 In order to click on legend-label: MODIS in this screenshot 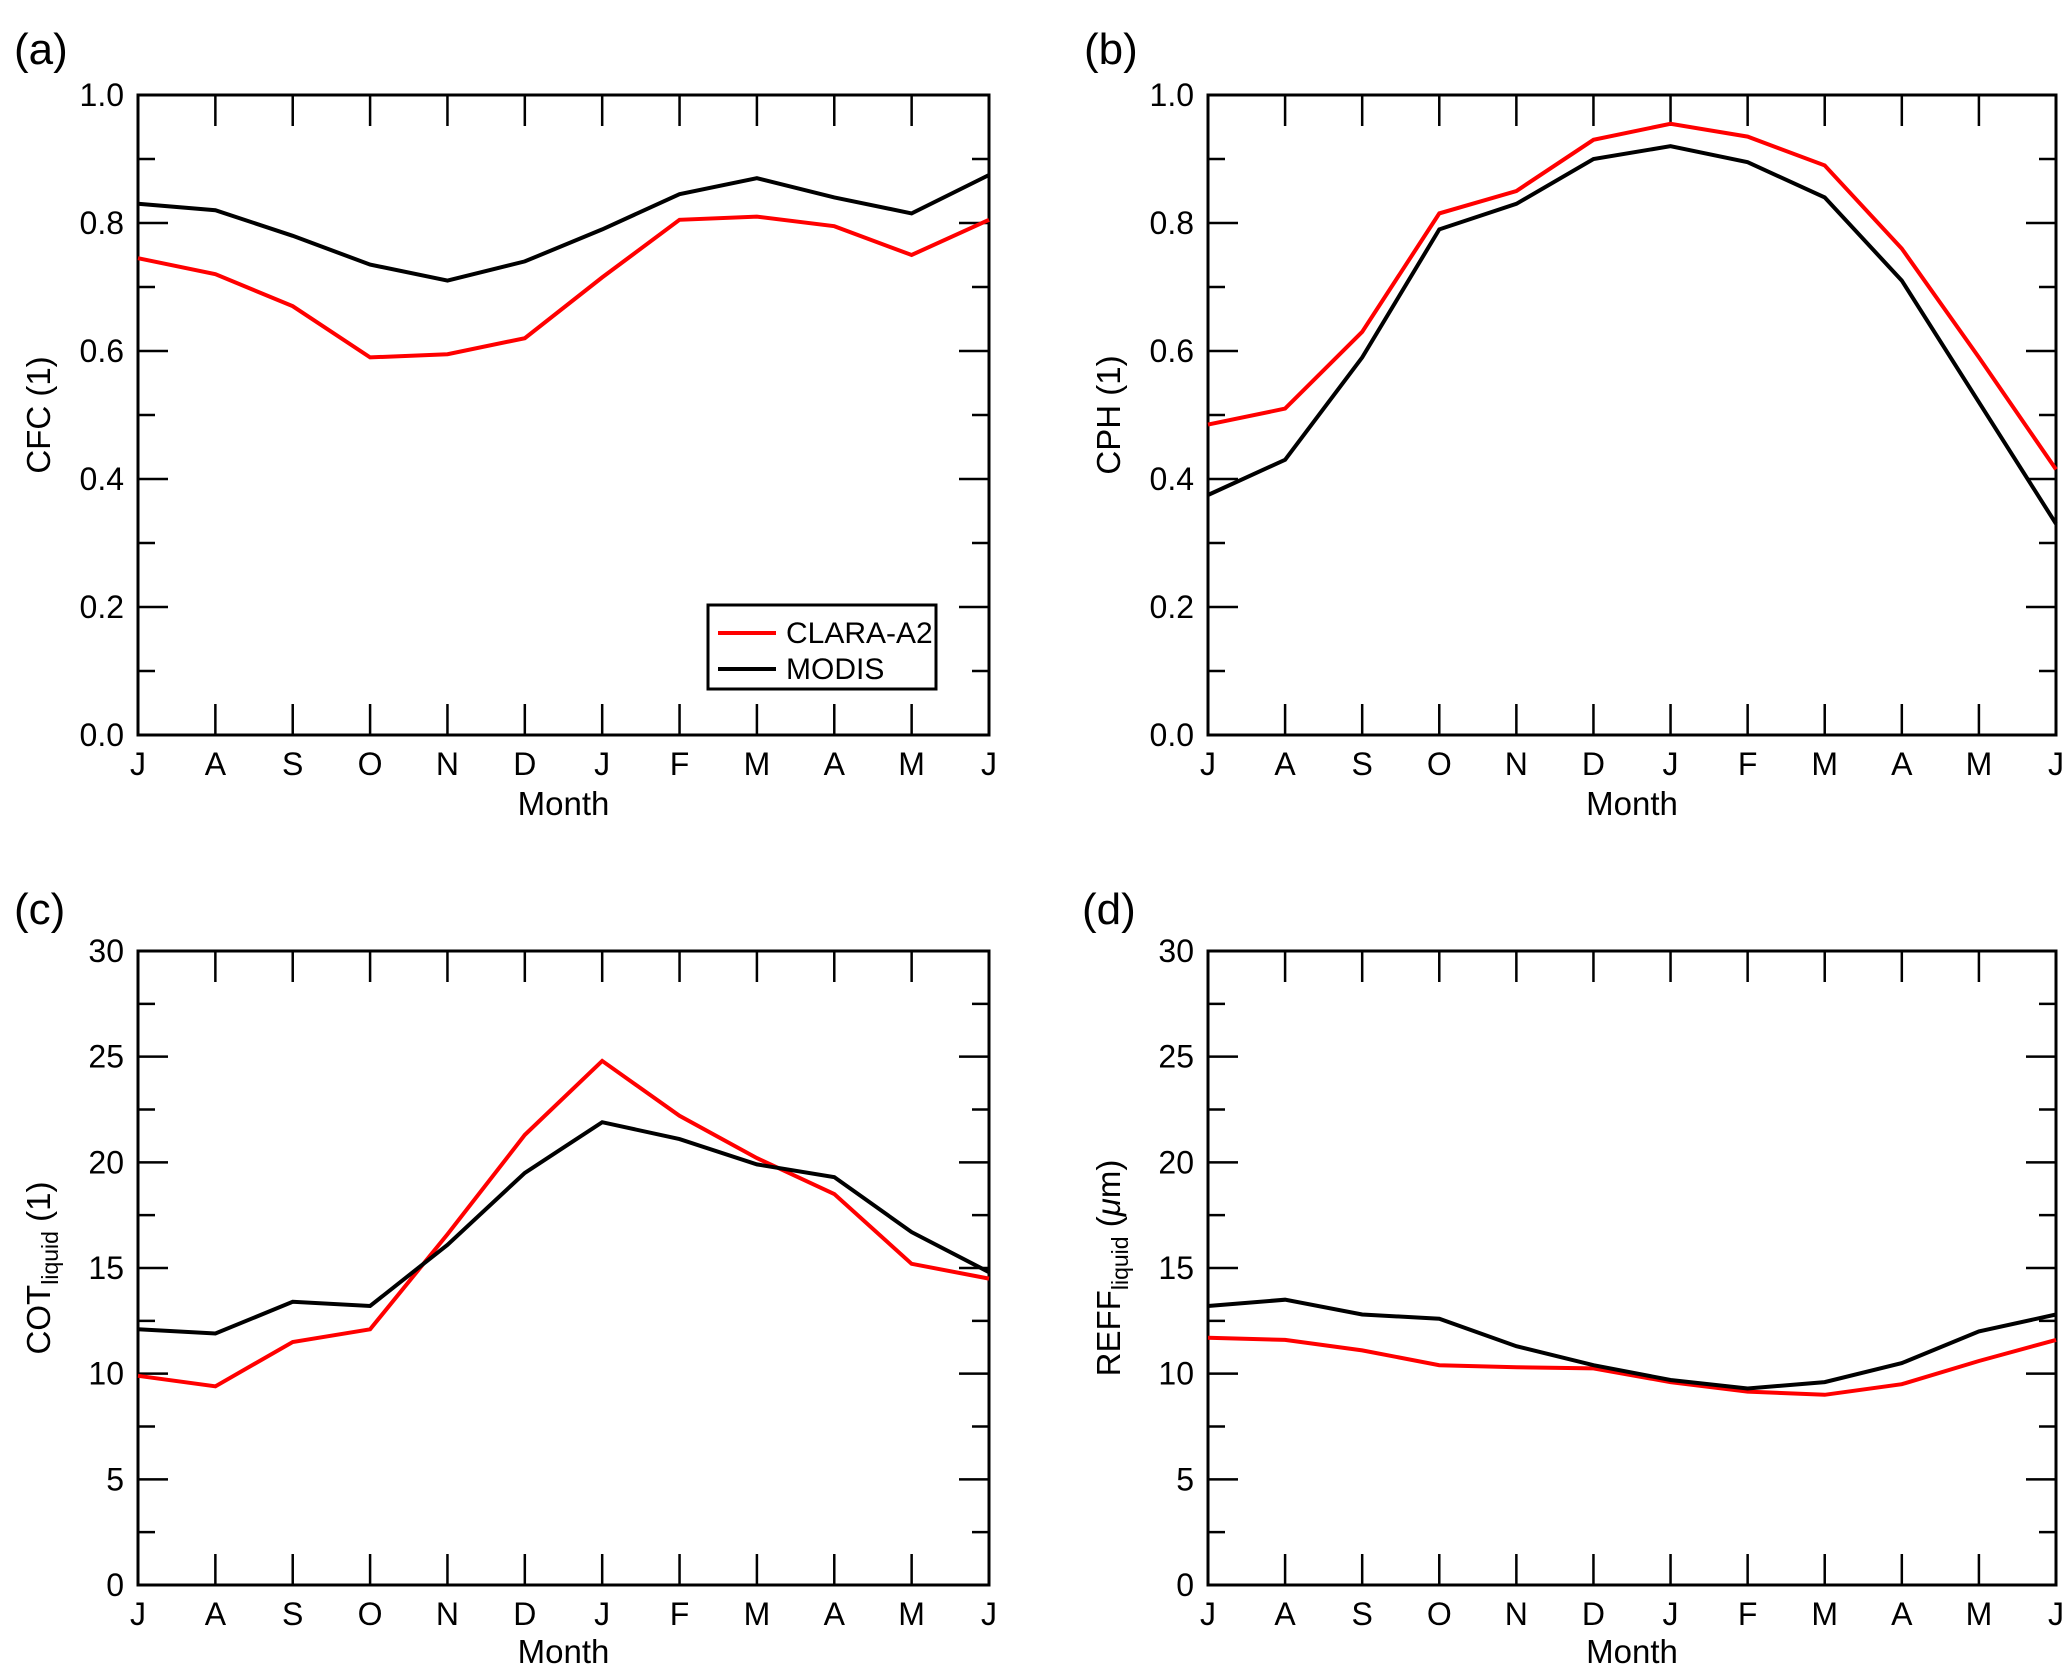, I will do `click(835, 669)`.